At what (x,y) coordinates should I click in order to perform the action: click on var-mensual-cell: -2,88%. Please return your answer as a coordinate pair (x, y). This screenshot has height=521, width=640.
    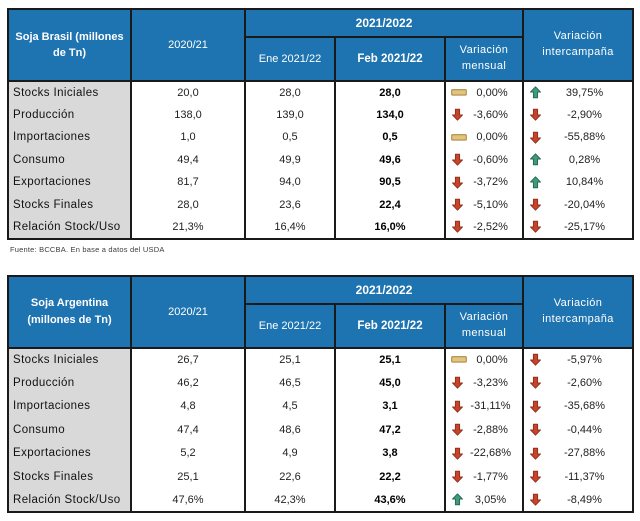
    Looking at the image, I should click on (484, 430).